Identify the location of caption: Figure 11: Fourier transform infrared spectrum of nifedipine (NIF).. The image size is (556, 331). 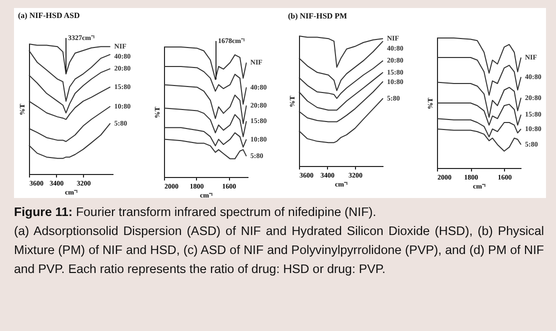
(196, 212).